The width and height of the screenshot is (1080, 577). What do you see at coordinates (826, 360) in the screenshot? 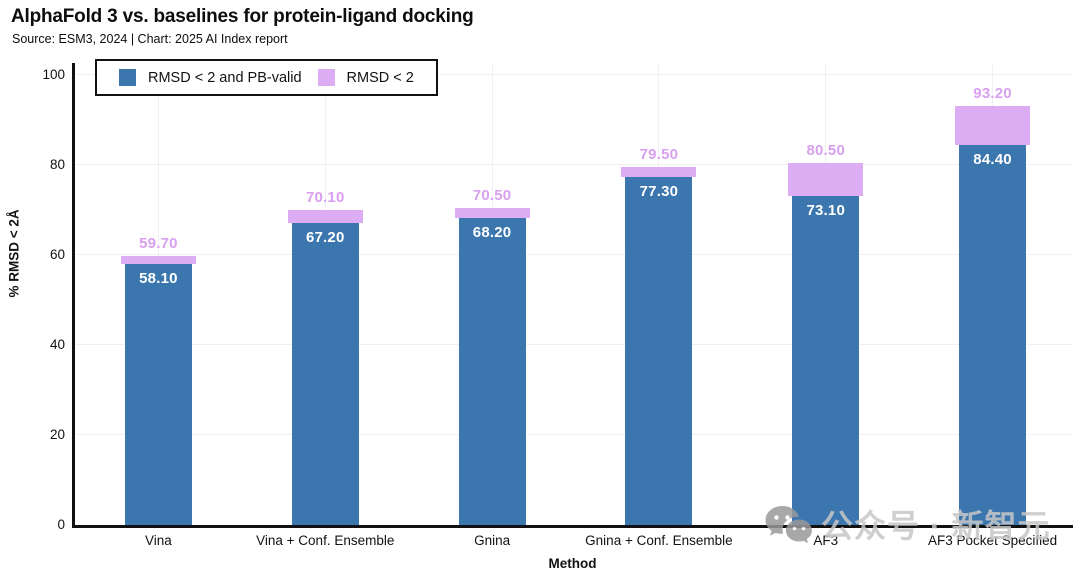
I see `bar-pbvalid-af3: 73.10` at bounding box center [826, 360].